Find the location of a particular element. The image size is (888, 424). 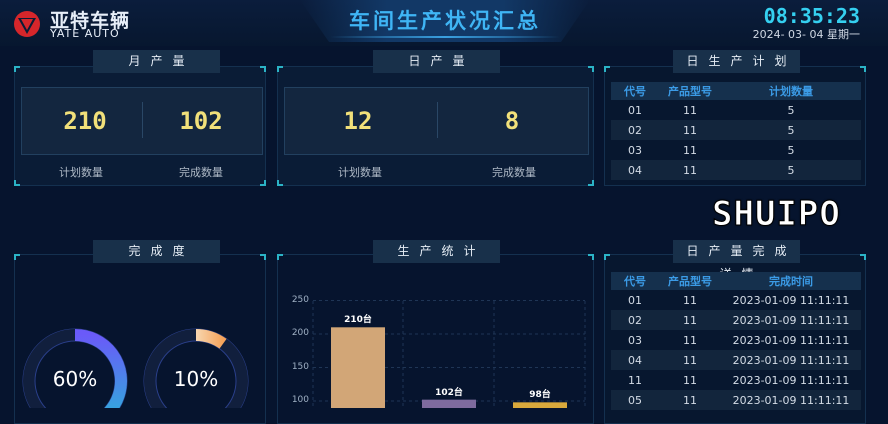

table-row: 04 11 2023-01-09 11:11:11 is located at coordinates (736, 360).